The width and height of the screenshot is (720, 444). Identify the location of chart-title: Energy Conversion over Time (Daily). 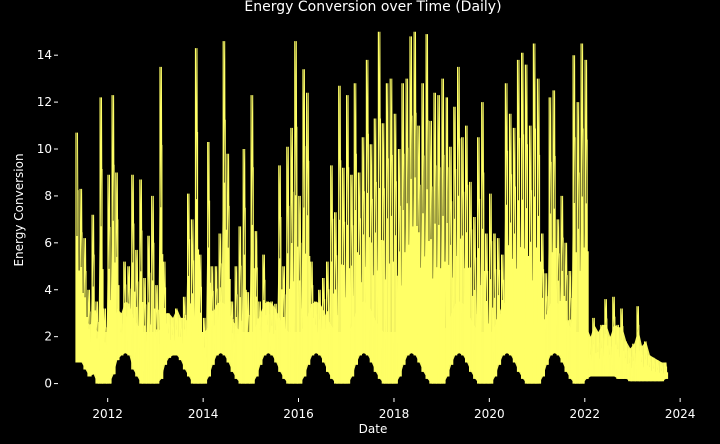
(372, 7).